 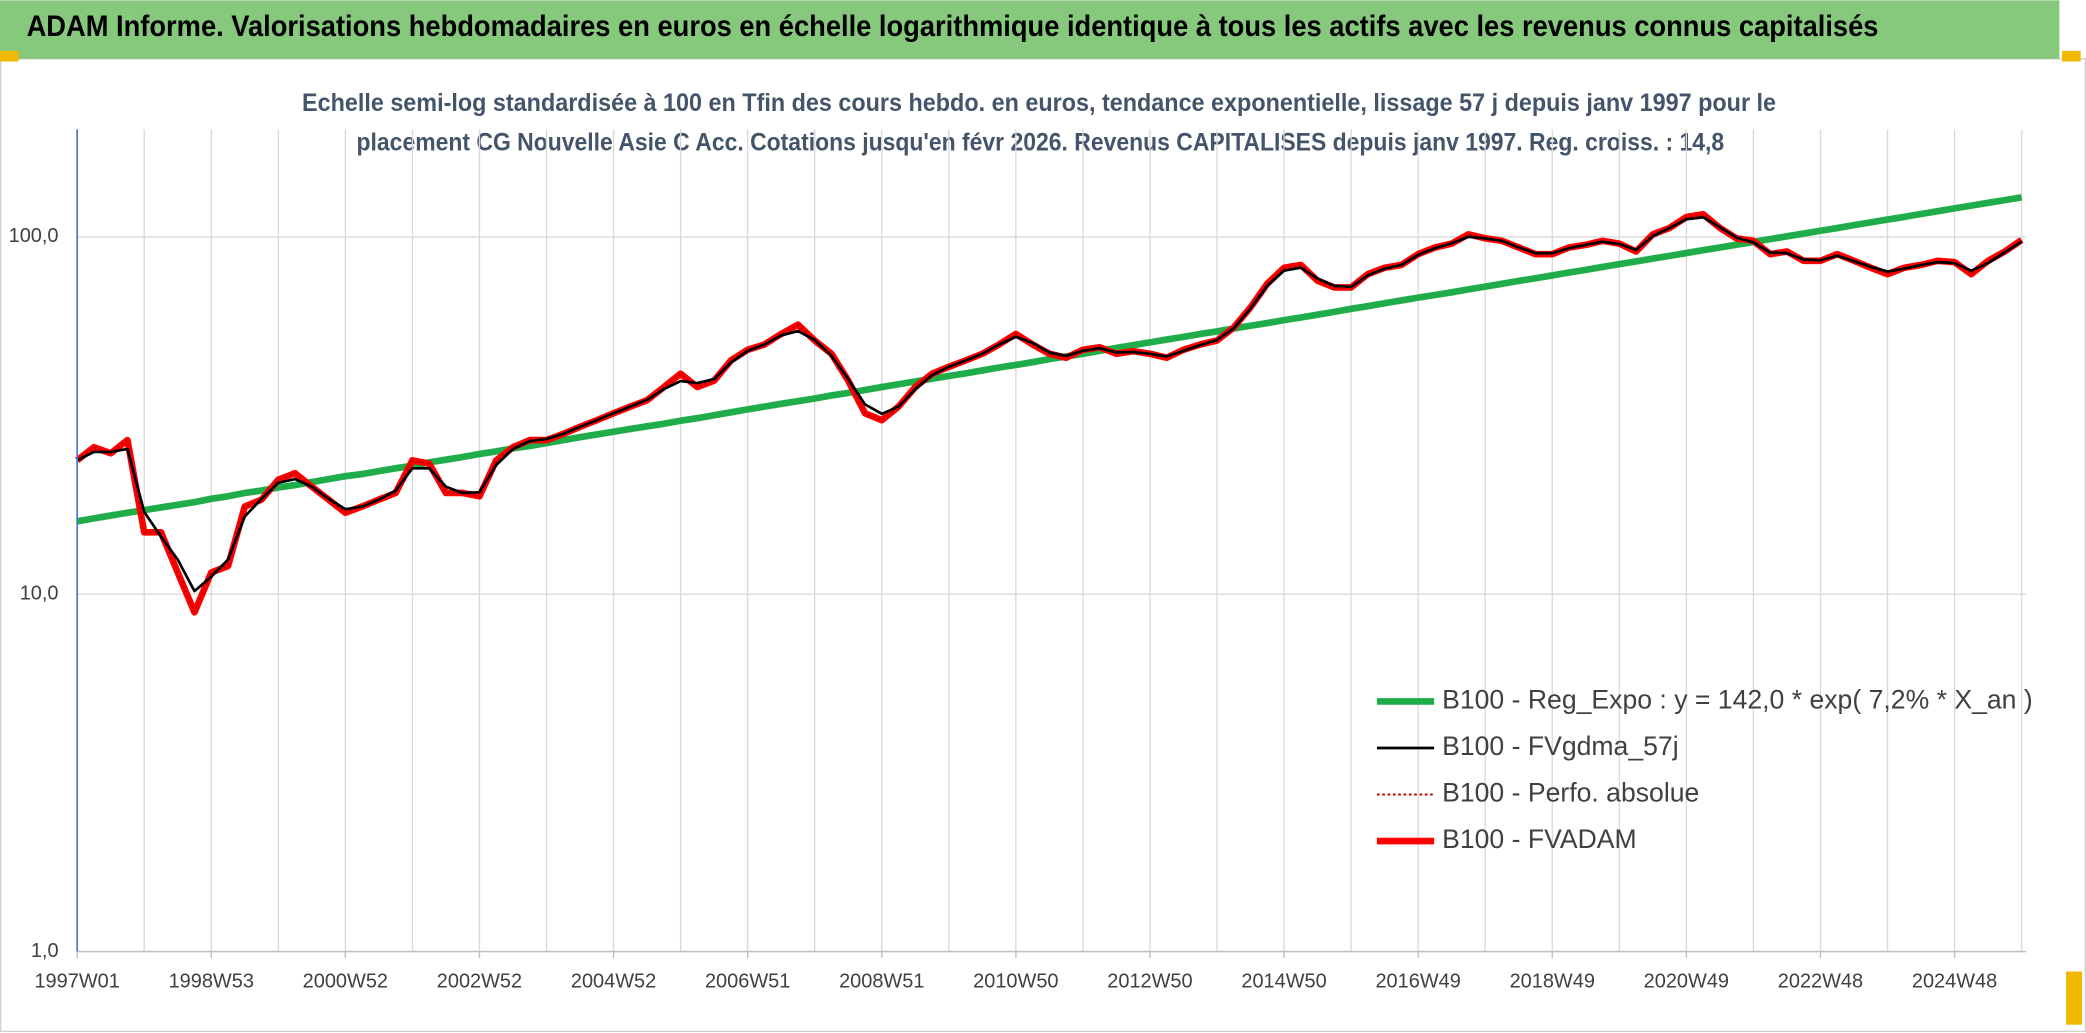 What do you see at coordinates (1015, 981) in the screenshot?
I see `x-tick-label: 2010W50` at bounding box center [1015, 981].